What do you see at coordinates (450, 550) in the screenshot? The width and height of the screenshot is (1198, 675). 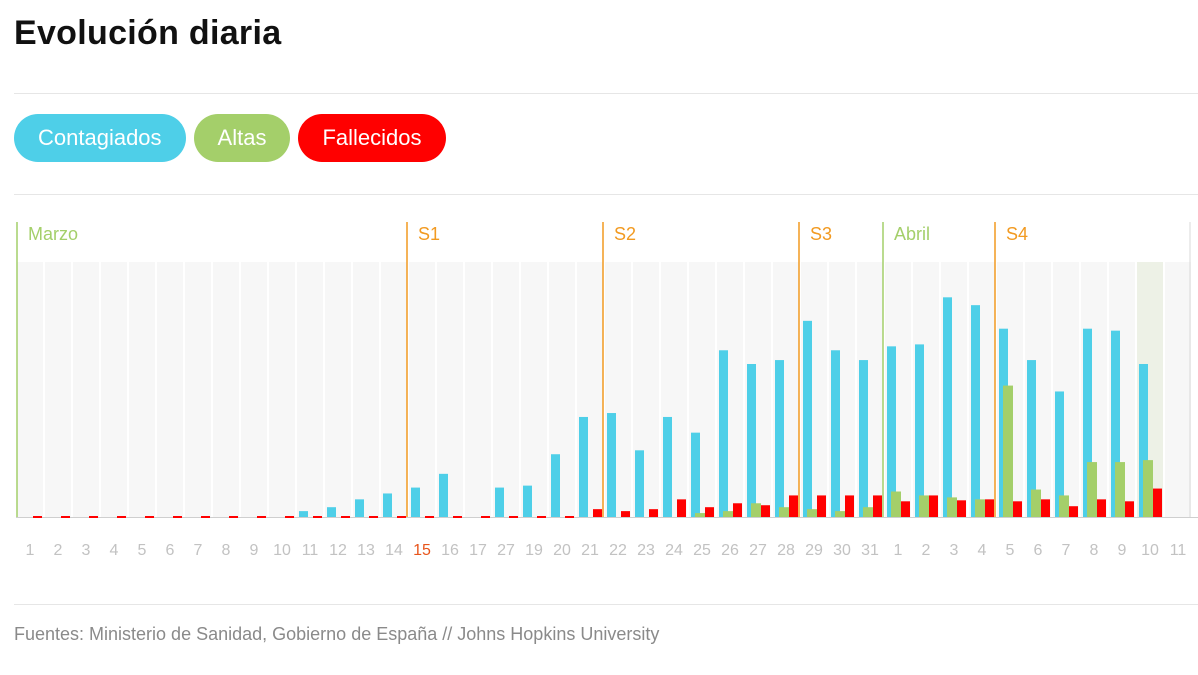 I see `x-tick-label: 16` at bounding box center [450, 550].